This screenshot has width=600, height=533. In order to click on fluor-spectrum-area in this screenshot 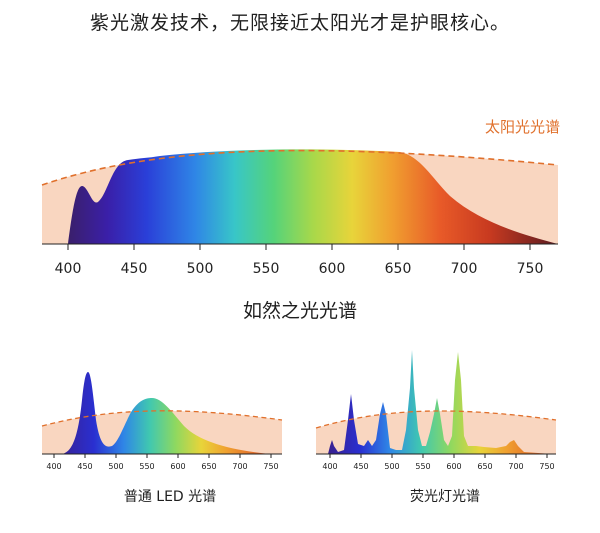, I will do `click(440, 402)`.